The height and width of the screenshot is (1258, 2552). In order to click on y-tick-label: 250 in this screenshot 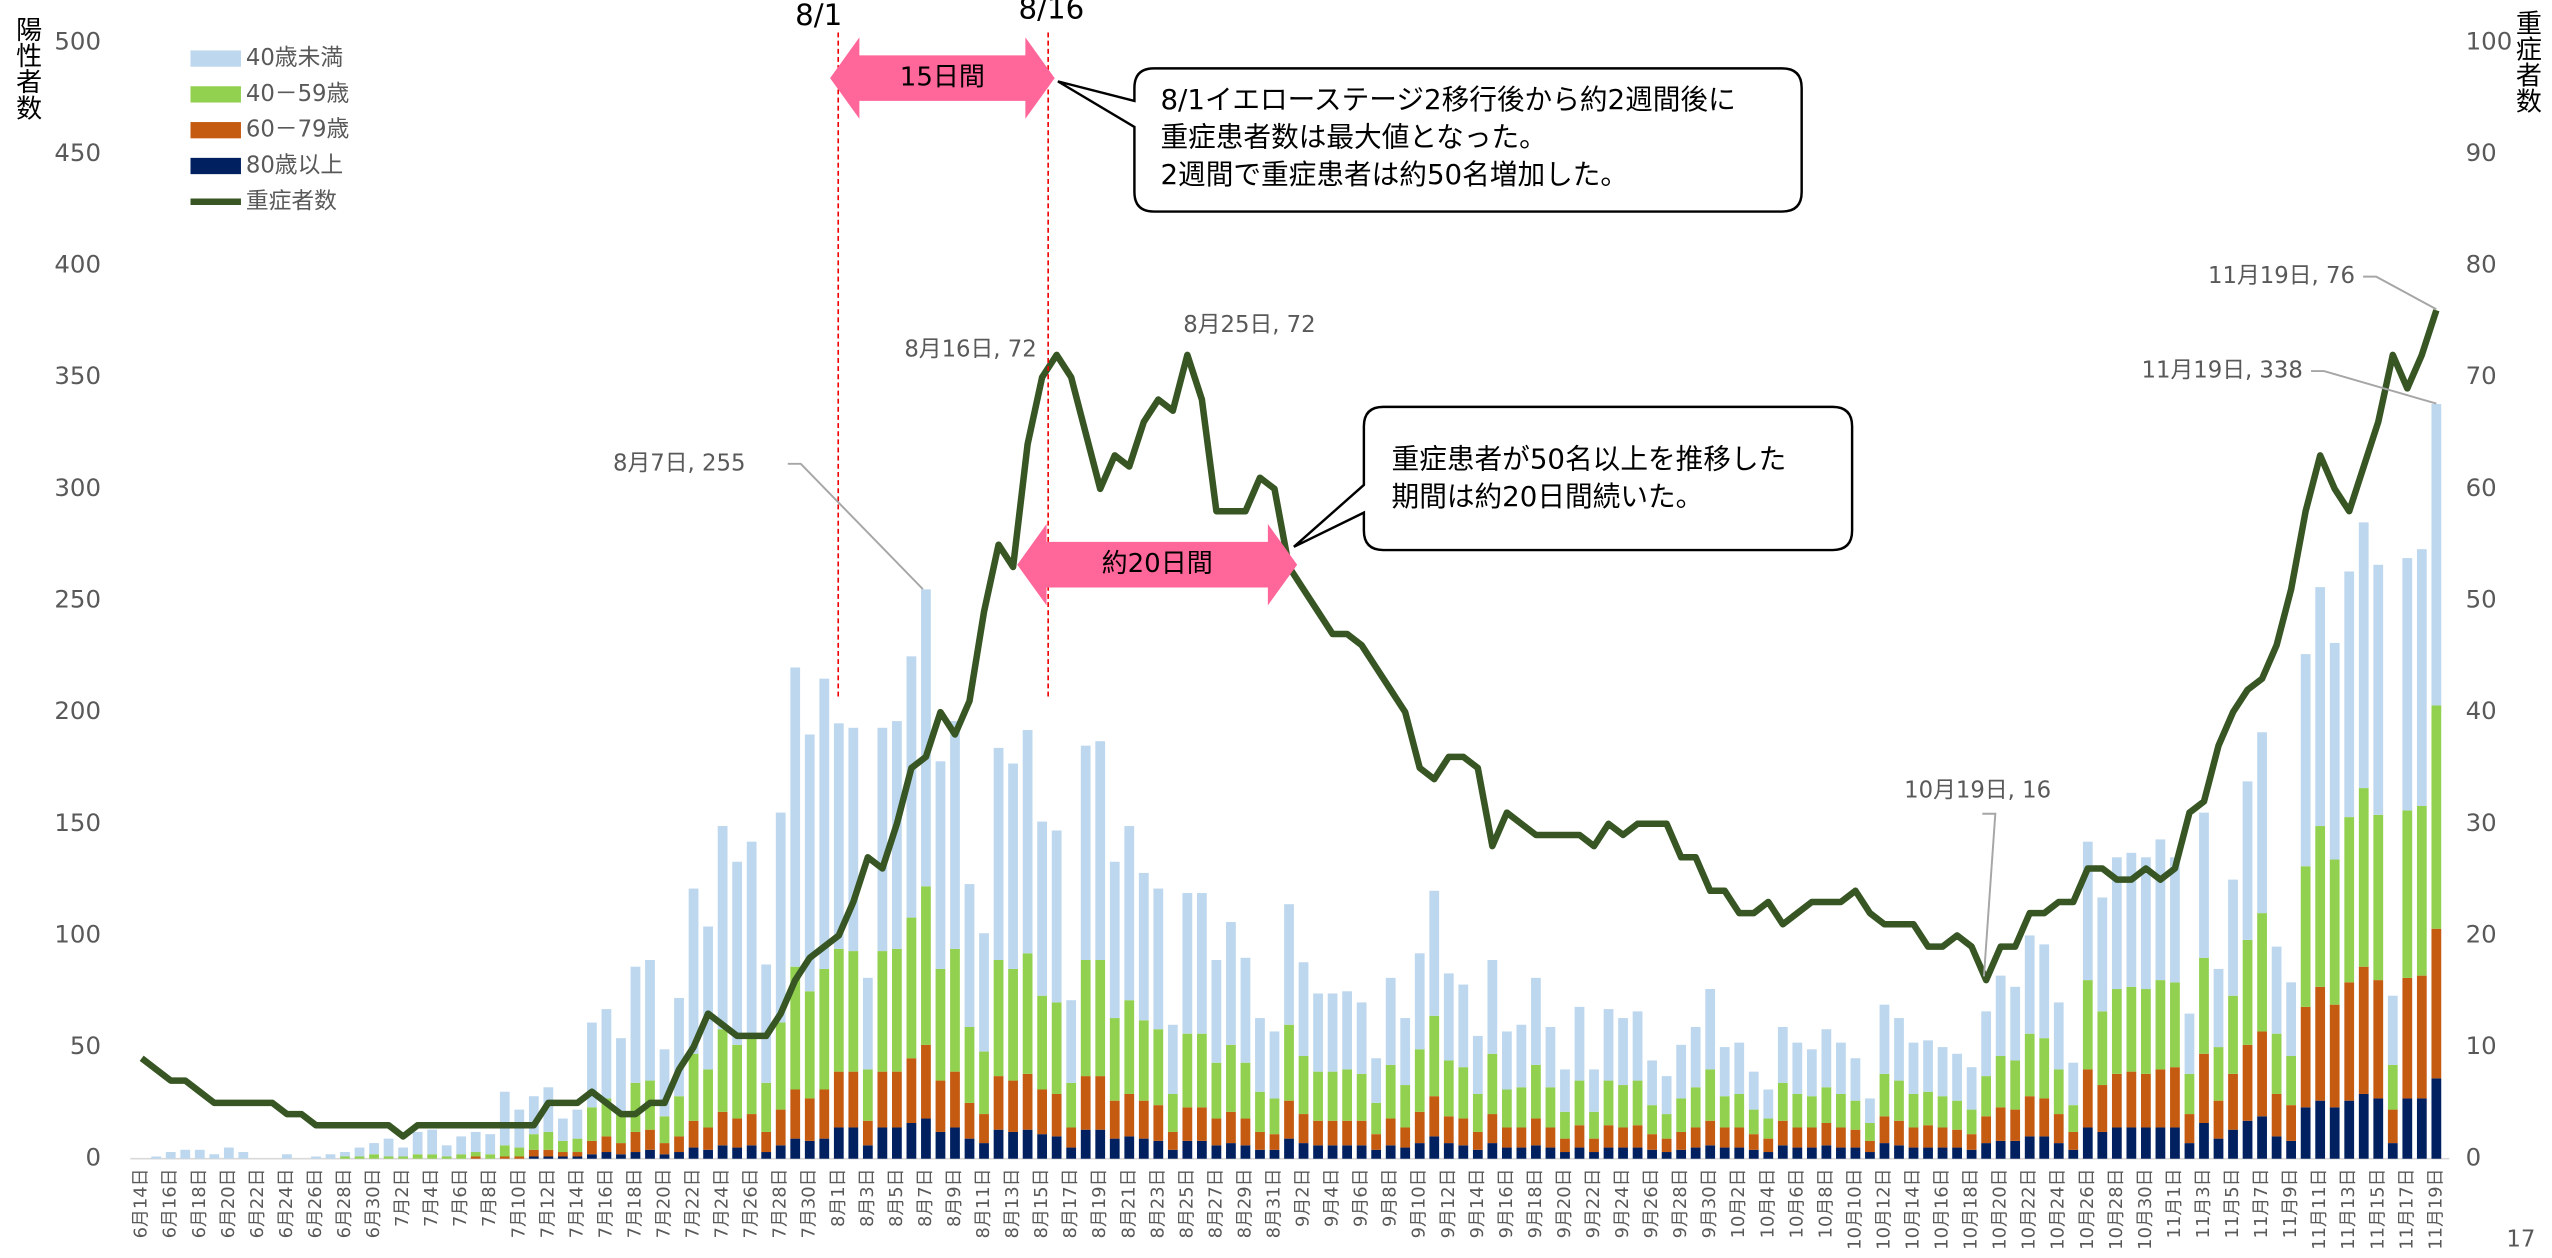, I will do `click(77, 599)`.